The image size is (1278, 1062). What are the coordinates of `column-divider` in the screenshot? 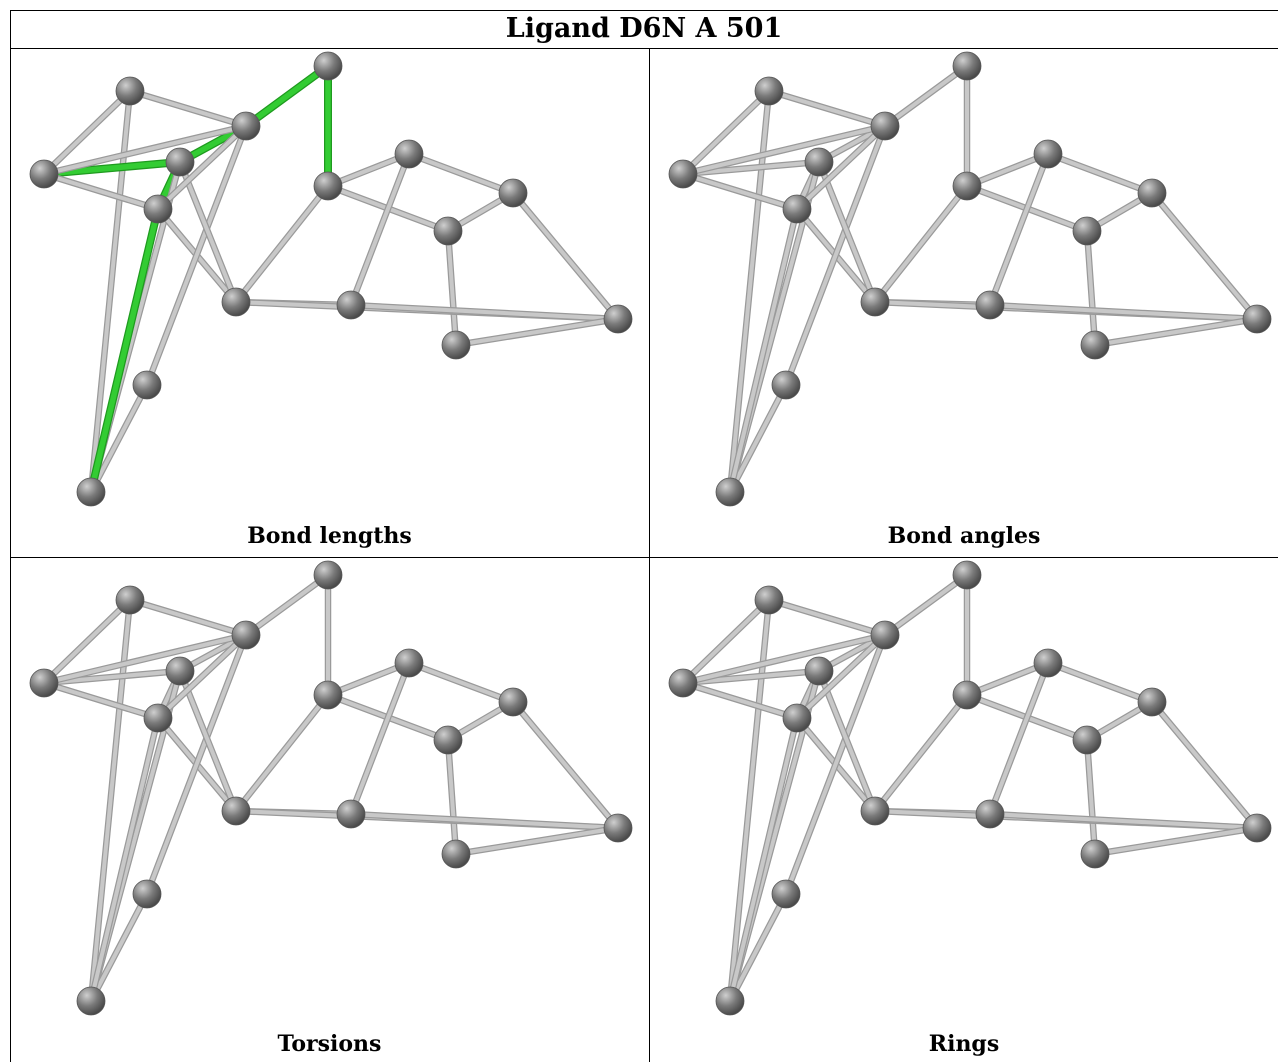 It's located at (649, 555).